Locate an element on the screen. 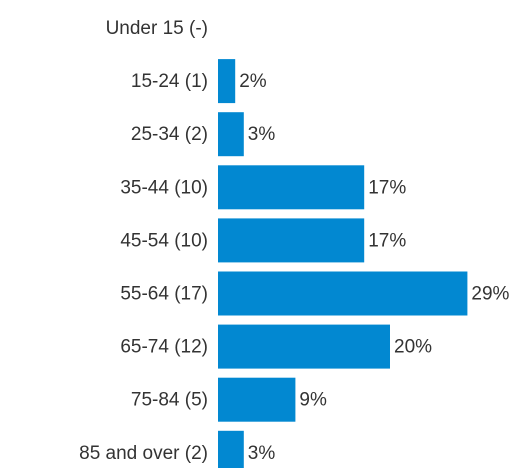  category-label: 45-54 (10) is located at coordinates (164, 240).